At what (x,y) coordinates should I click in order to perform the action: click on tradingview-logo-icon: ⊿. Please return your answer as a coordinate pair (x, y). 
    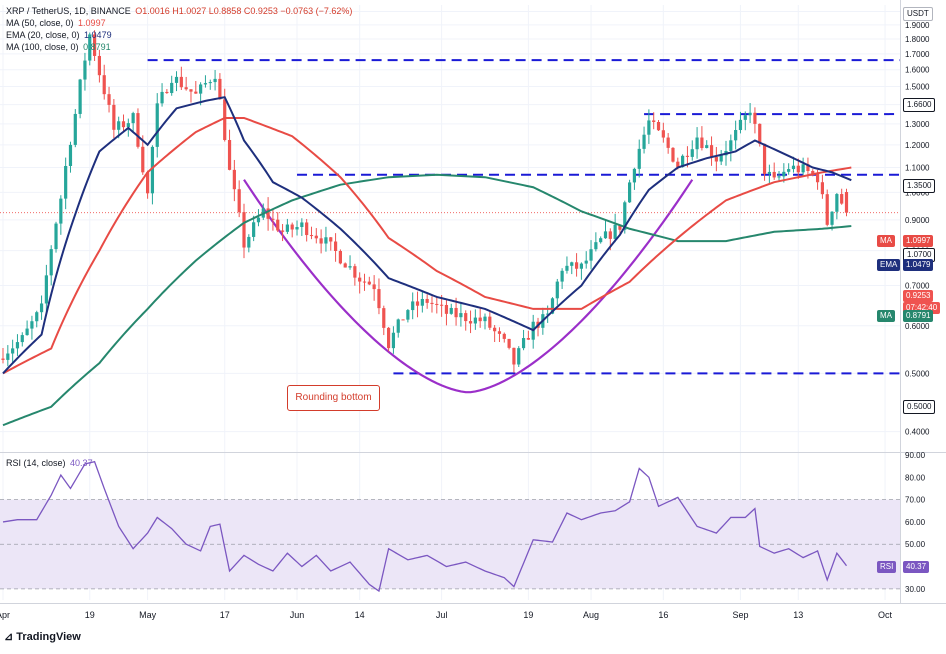
    Looking at the image, I should click on (9, 637).